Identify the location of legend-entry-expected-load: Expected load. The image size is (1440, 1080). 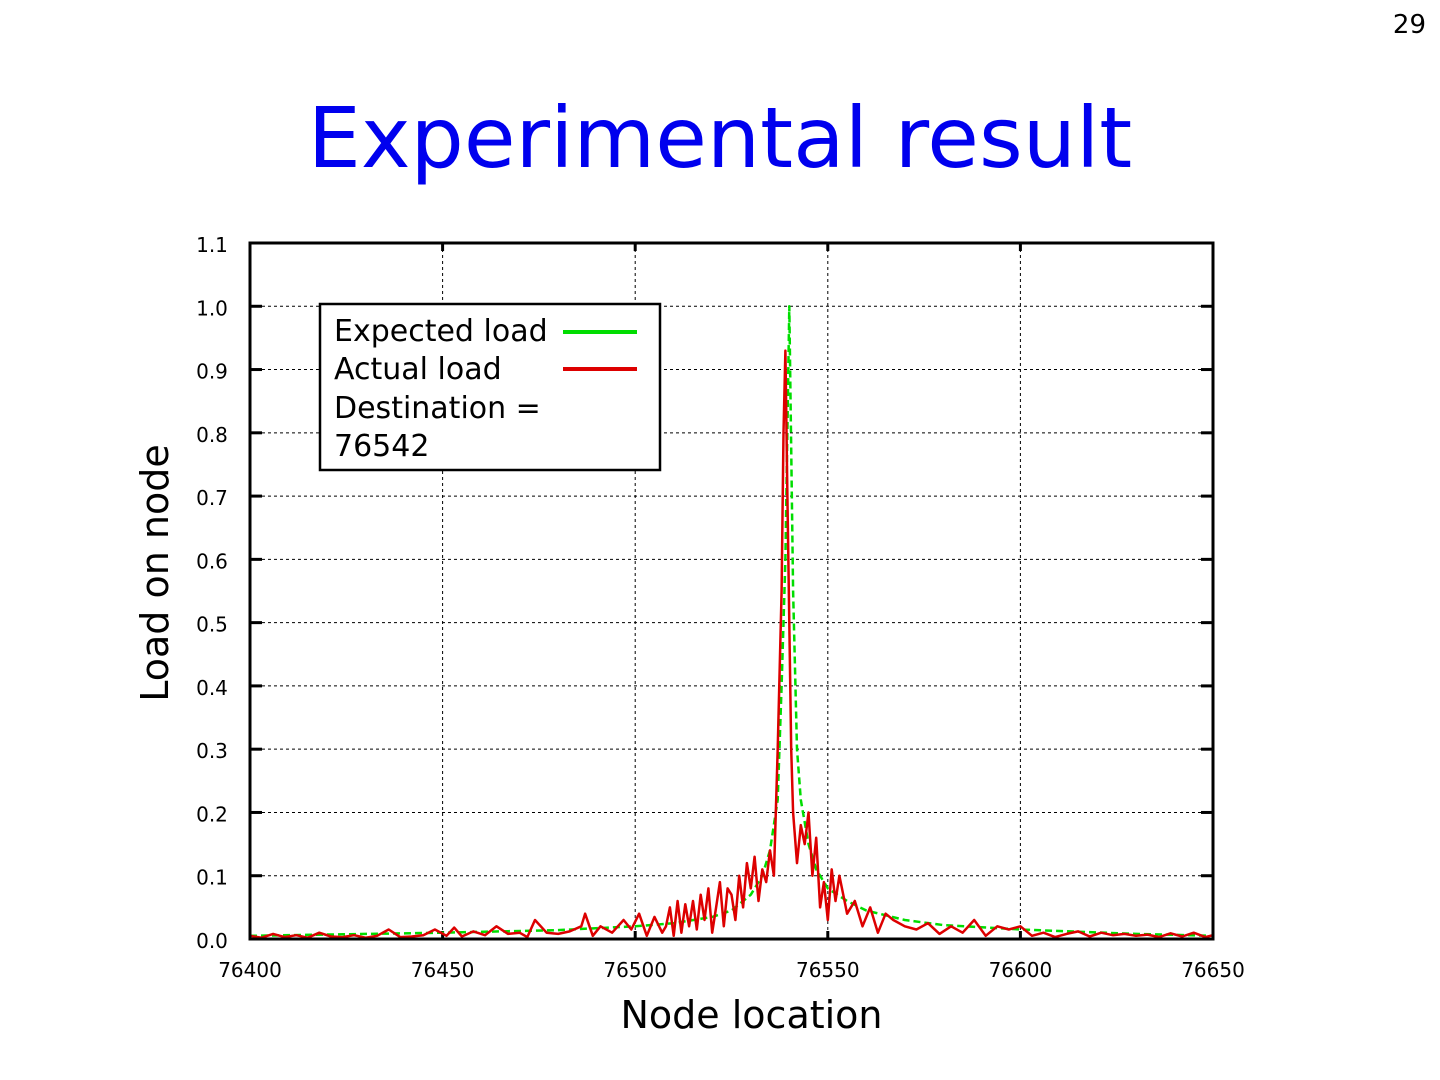
(441, 331).